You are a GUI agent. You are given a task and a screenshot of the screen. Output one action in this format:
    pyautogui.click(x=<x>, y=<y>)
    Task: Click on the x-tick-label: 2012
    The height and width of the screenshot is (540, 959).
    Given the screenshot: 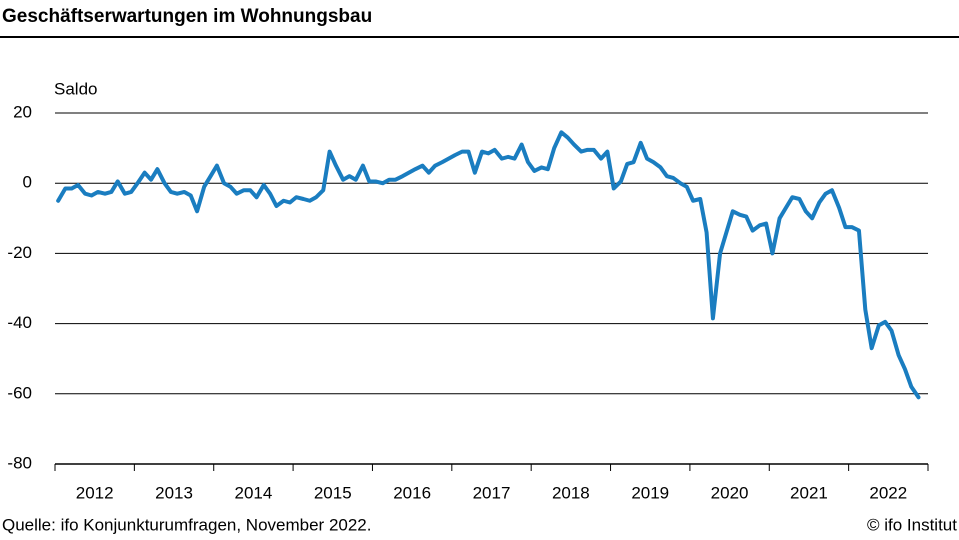 What is the action you would take?
    pyautogui.click(x=95, y=492)
    